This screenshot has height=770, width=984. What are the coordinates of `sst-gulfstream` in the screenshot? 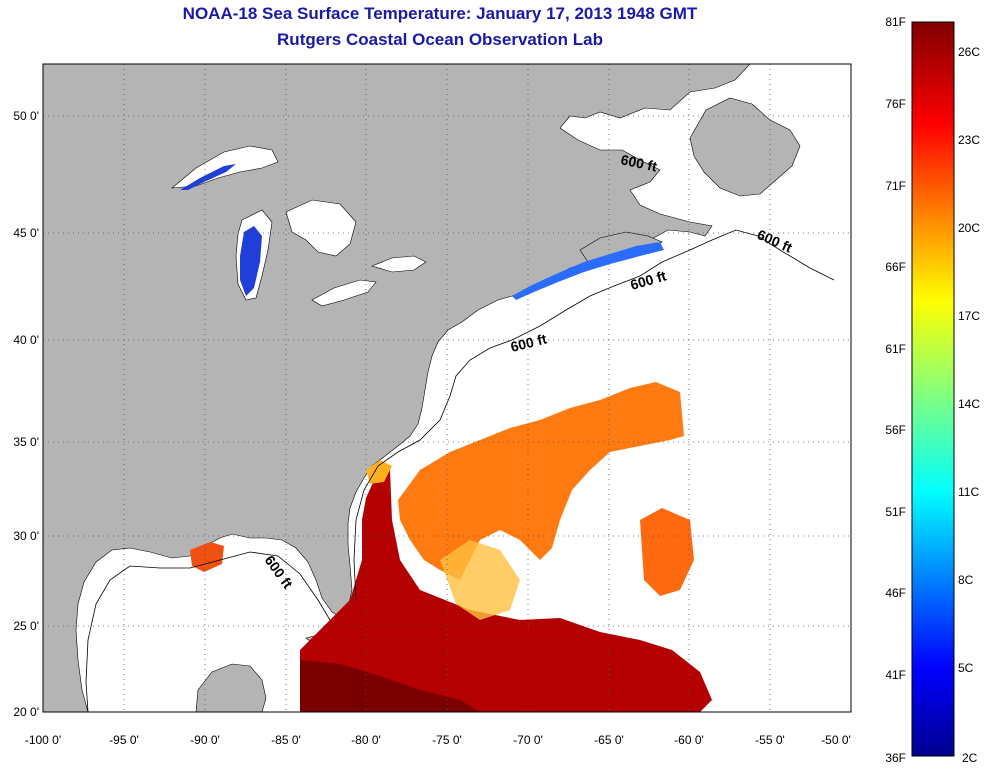 It's located at (541, 481).